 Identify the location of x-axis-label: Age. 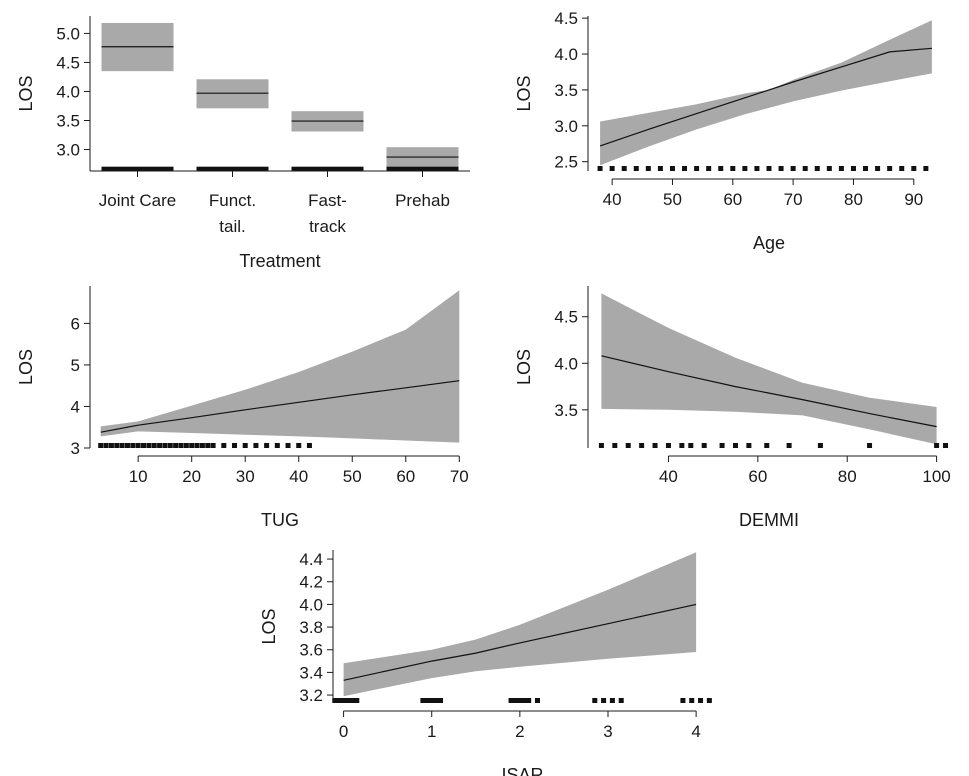
(769, 243).